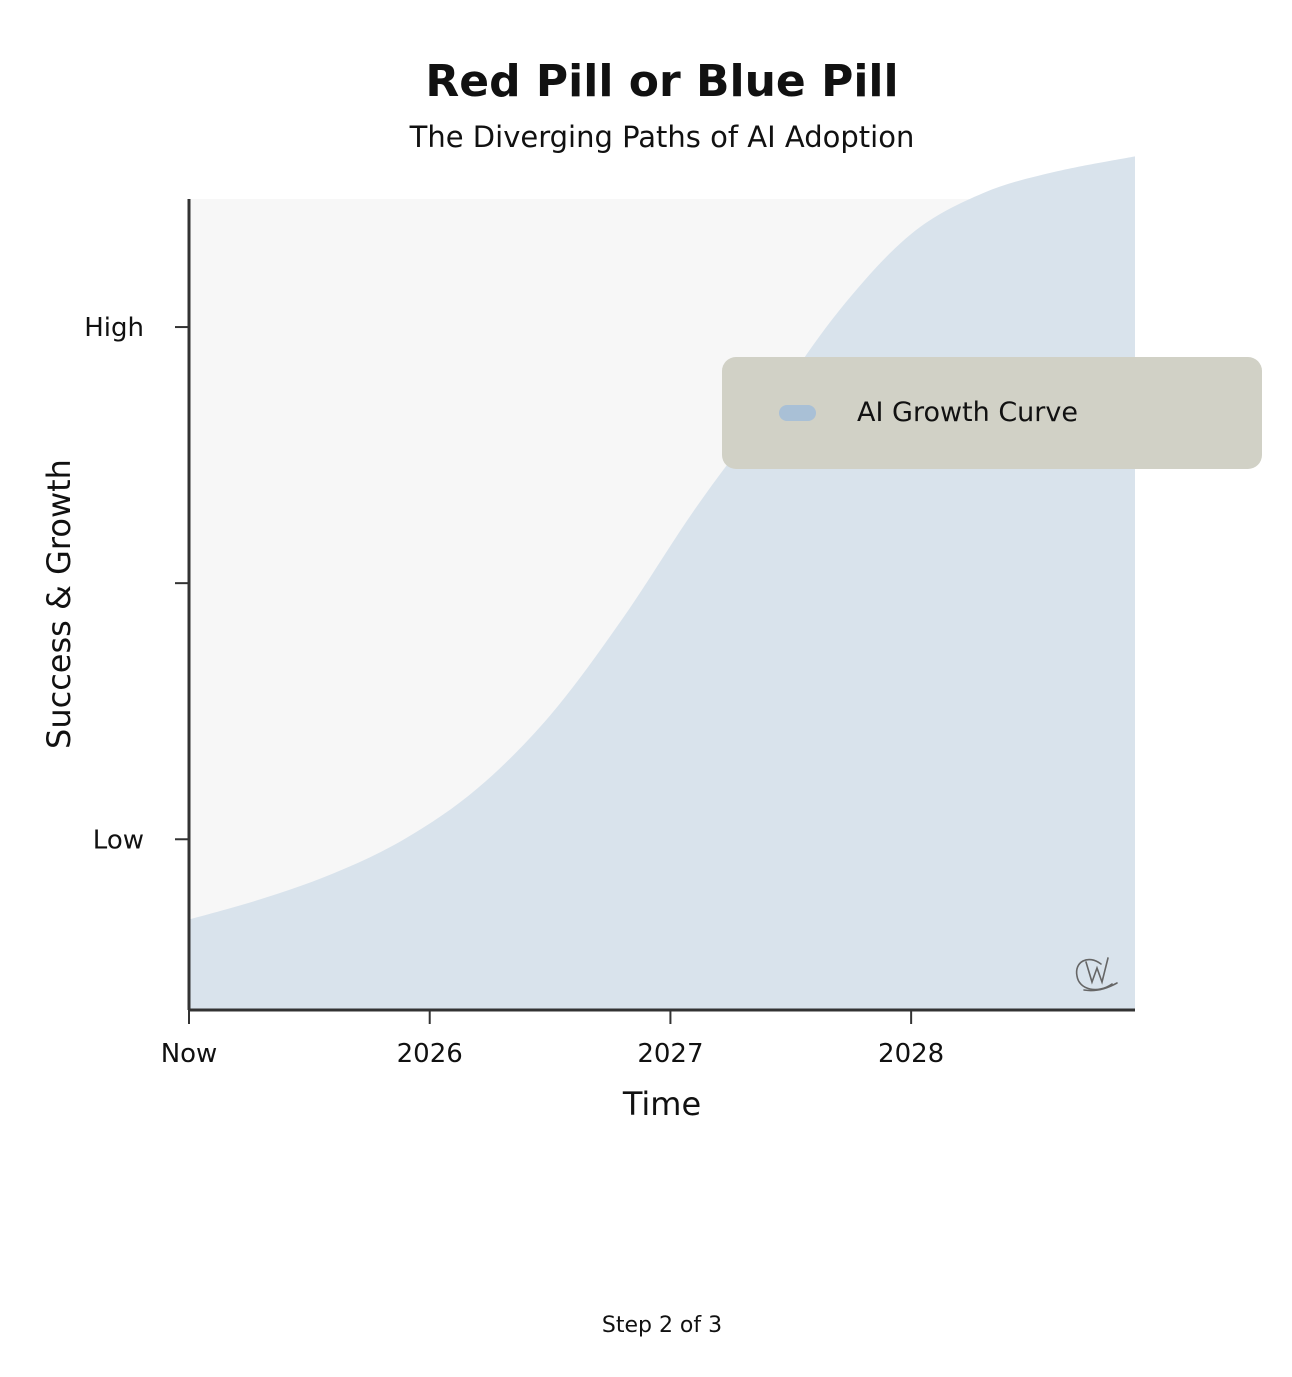 This screenshot has height=1377, width=1292. Describe the element at coordinates (59, 604) in the screenshot. I see `y-axis-label: Success & Growth` at that location.